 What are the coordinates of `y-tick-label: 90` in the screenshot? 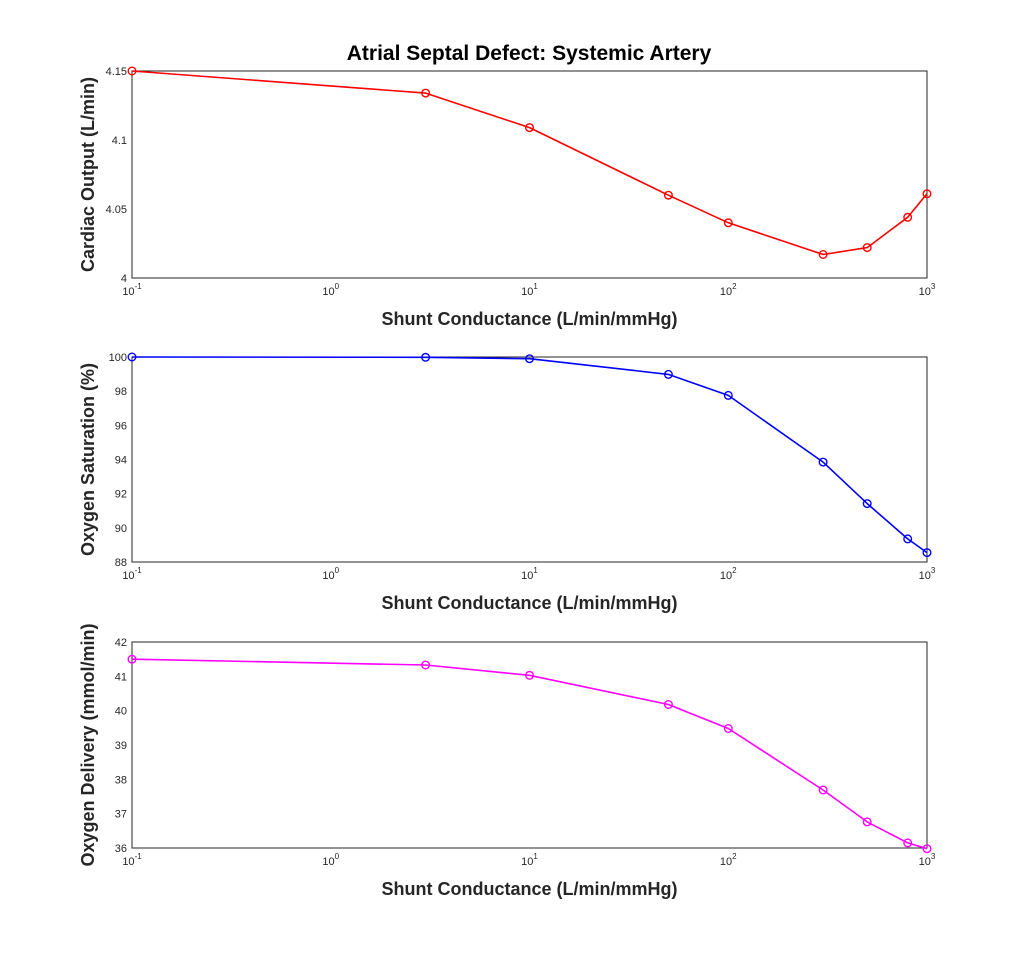 It's located at (121, 529).